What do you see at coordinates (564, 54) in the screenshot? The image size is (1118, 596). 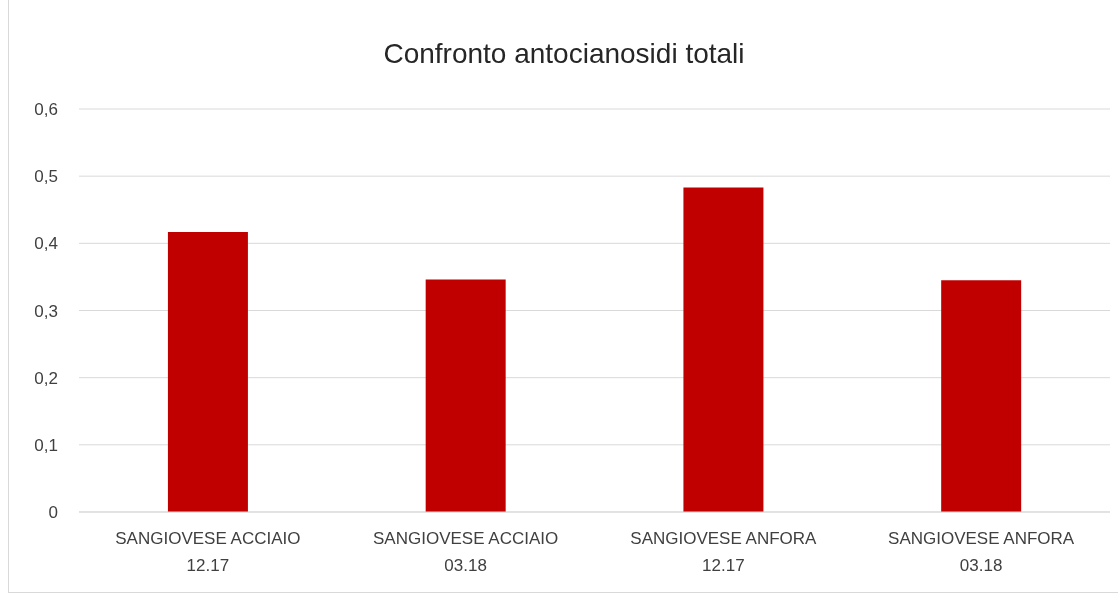 I see `chart-title: Confronto antocianosidi totali` at bounding box center [564, 54].